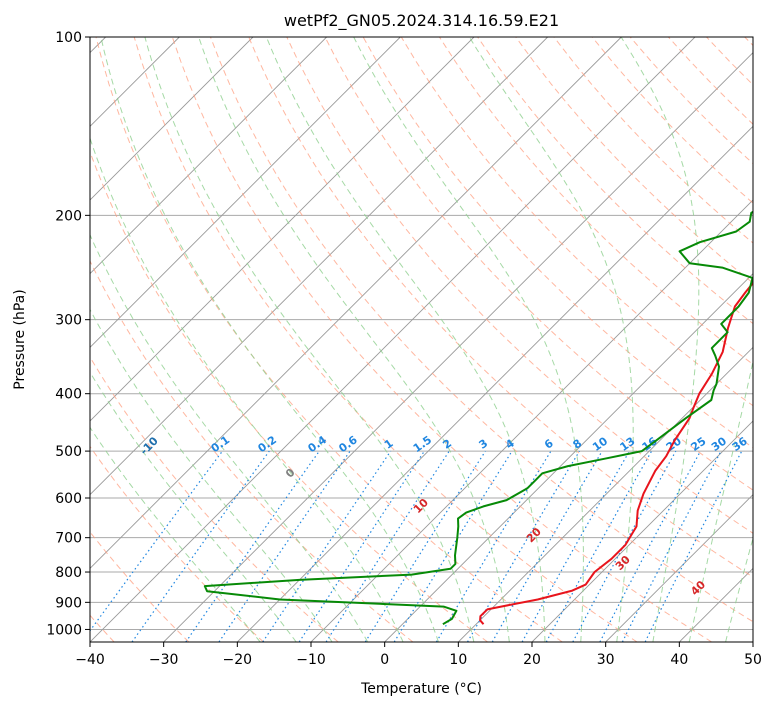 The height and width of the screenshot is (708, 775). I want to click on mixing-ratio-label: 1.5, so click(422, 444).